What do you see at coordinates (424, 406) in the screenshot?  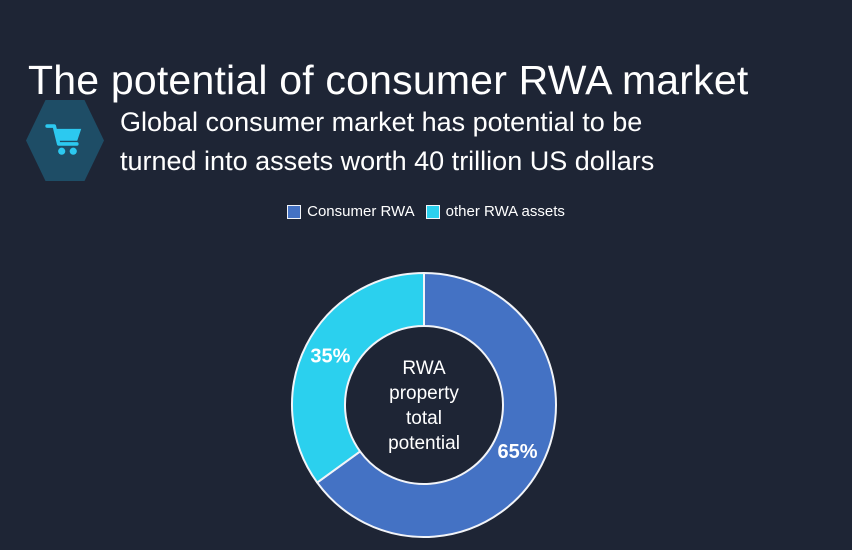 I see `donut-center-label: RWA property total potential` at bounding box center [424, 406].